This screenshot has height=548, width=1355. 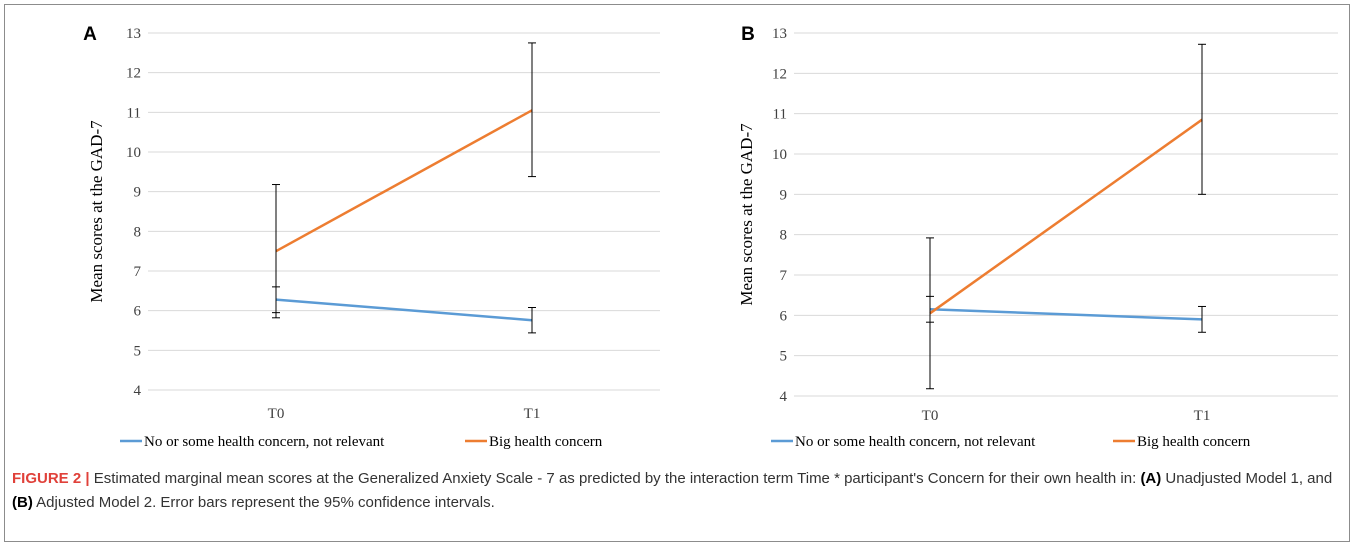 I want to click on caption-figure-label: FIGURE 2 |, so click(x=51, y=478).